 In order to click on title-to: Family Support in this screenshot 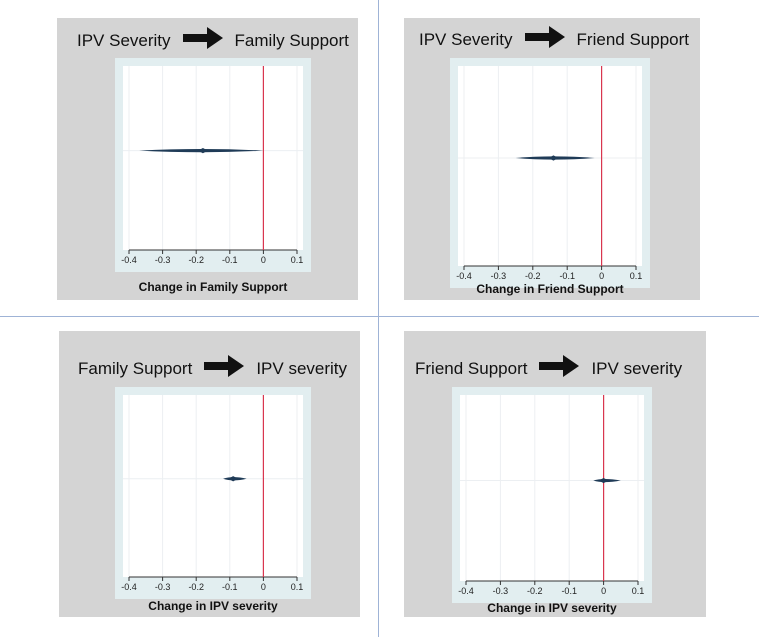, I will do `click(291, 40)`.